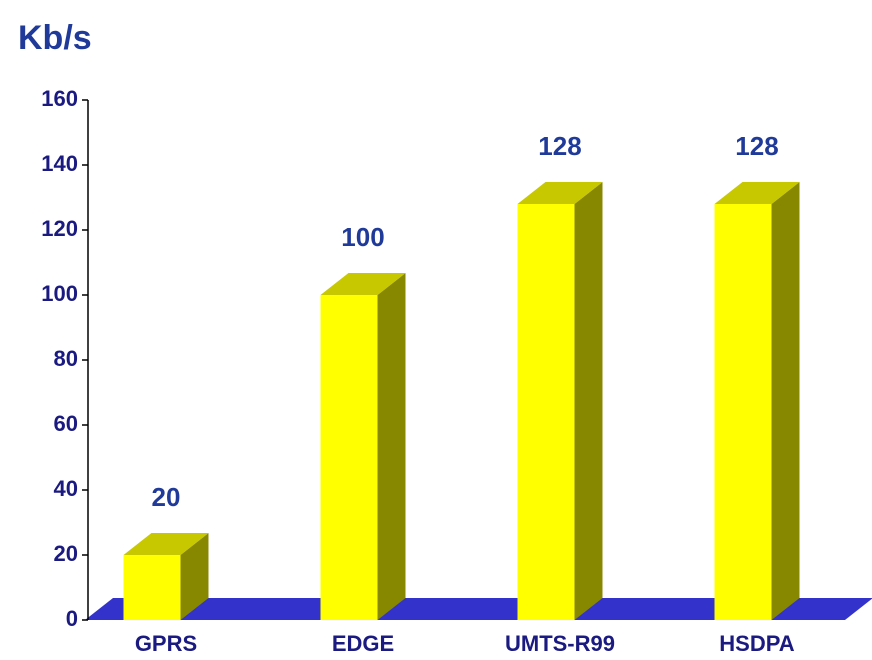  I want to click on data-label: 100, so click(362, 237).